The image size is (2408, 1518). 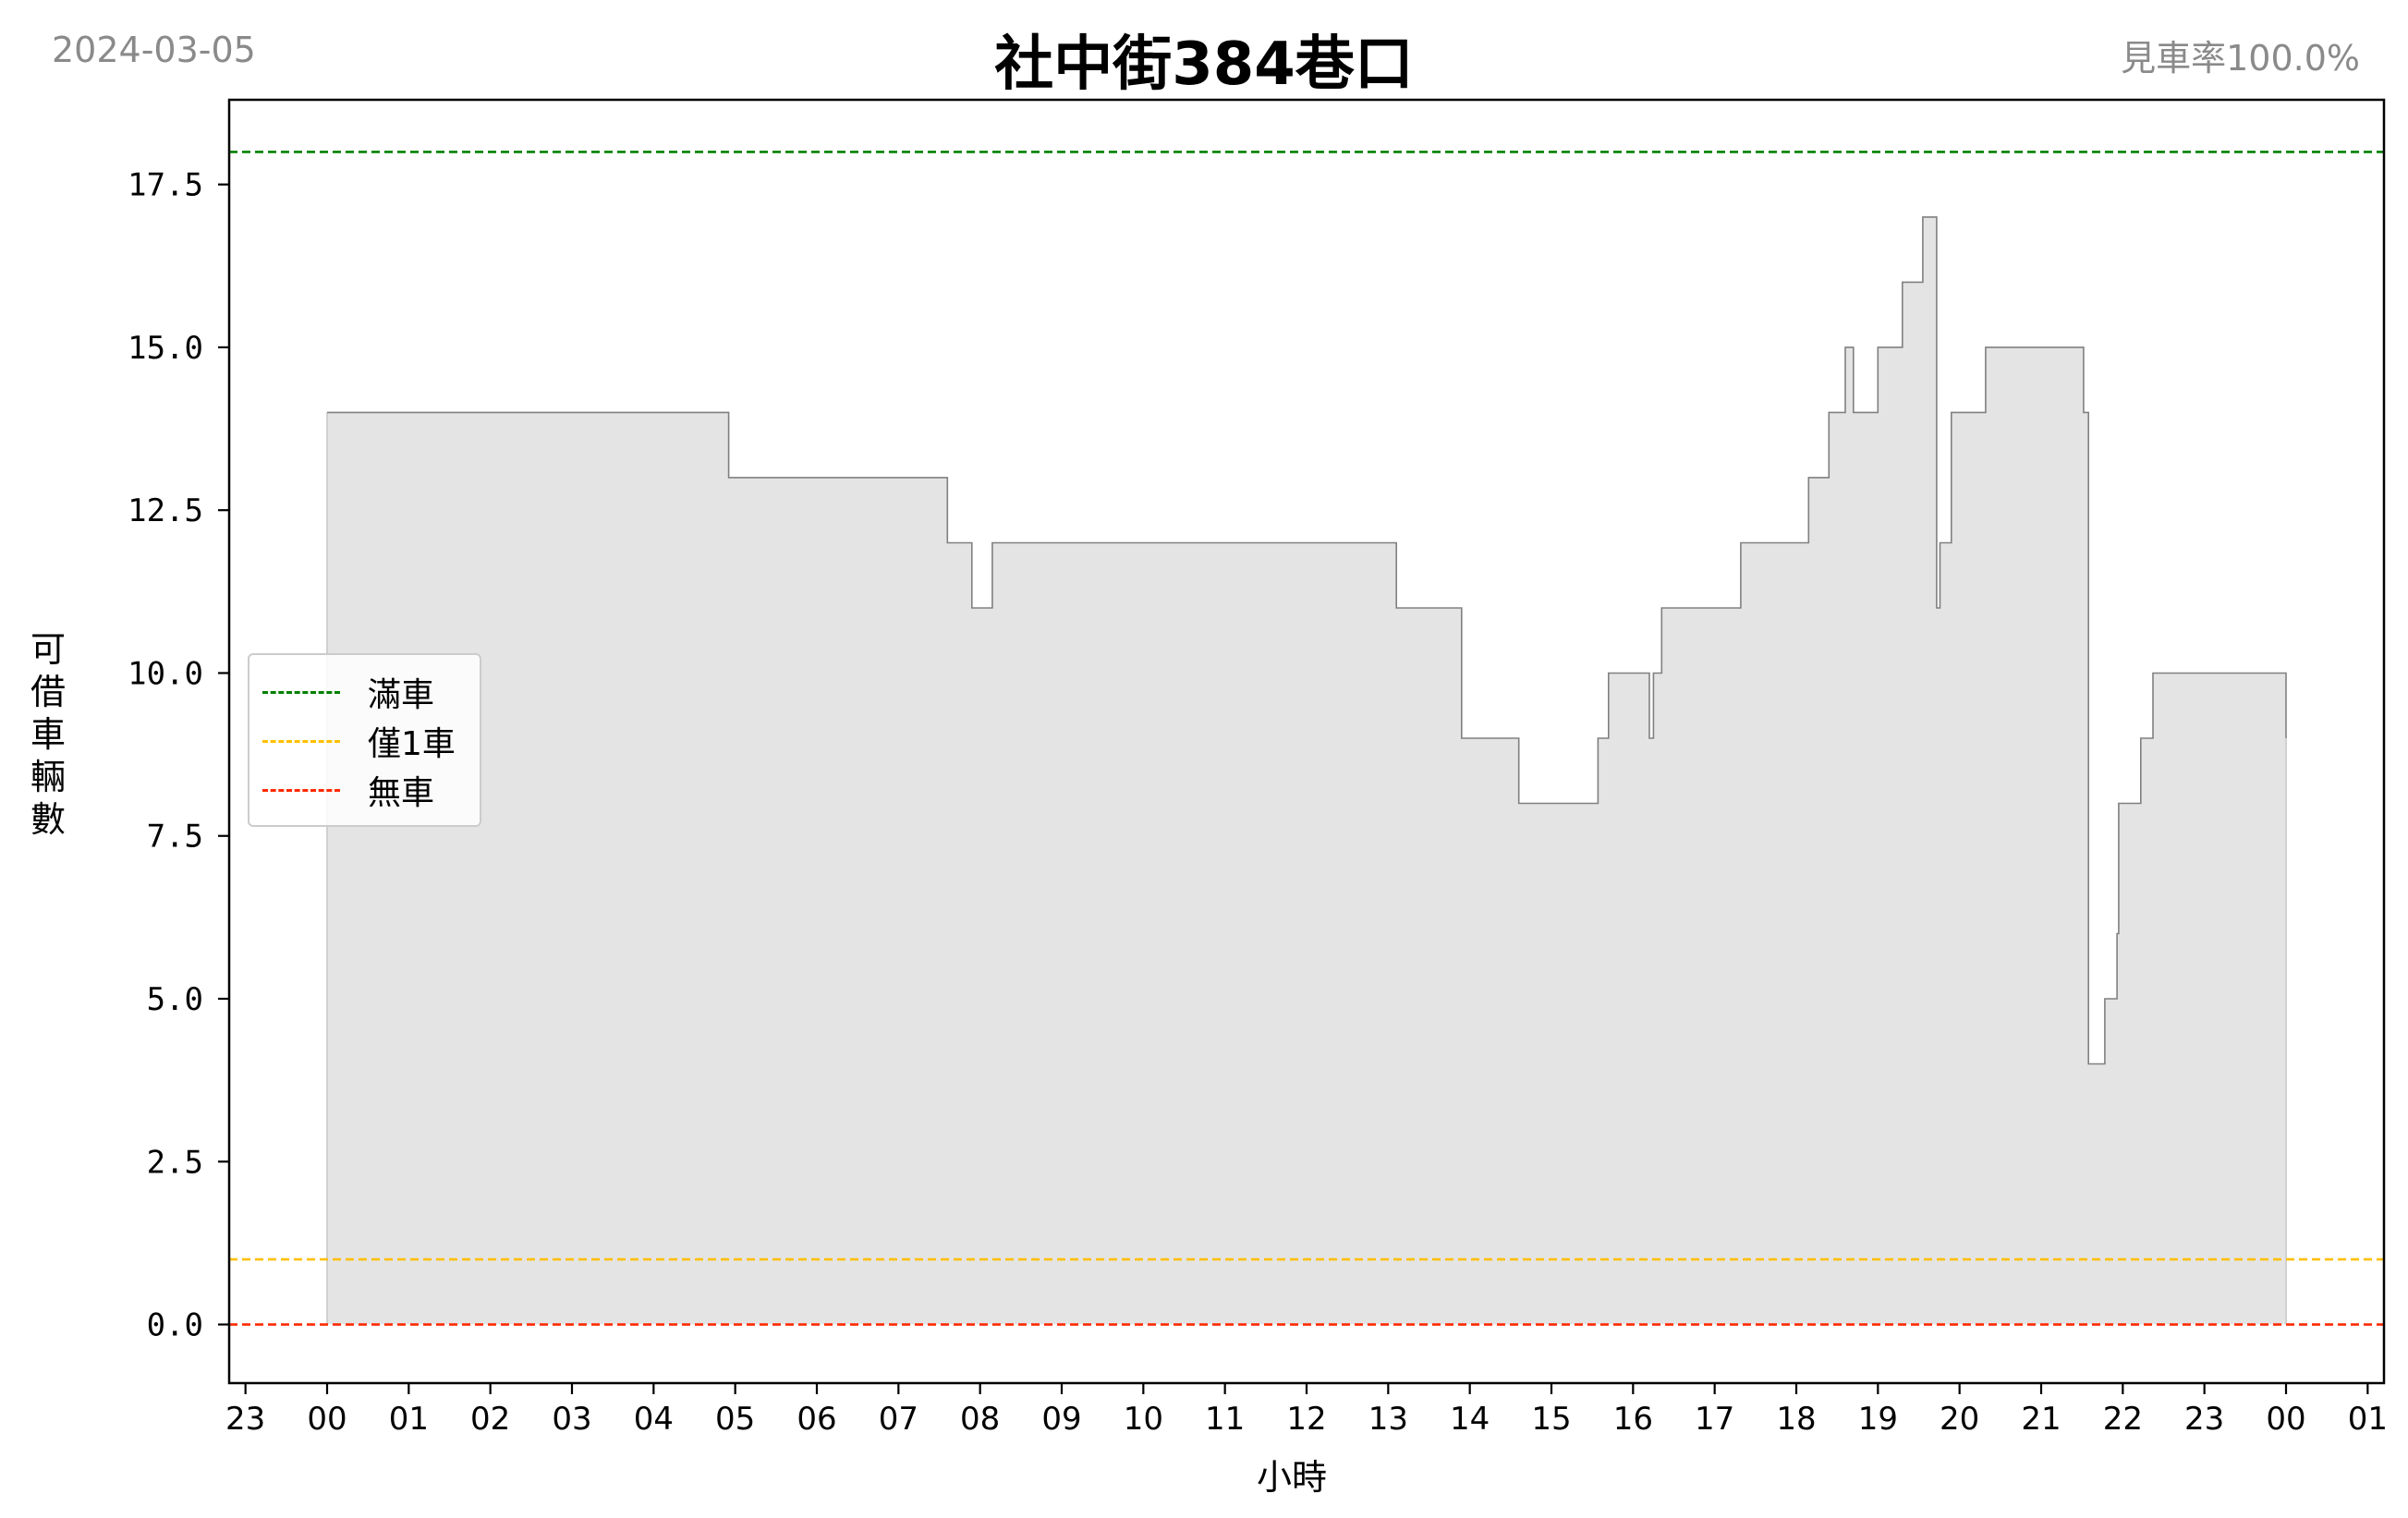 I want to click on x-tick-label-15: 14, so click(x=1470, y=1419).